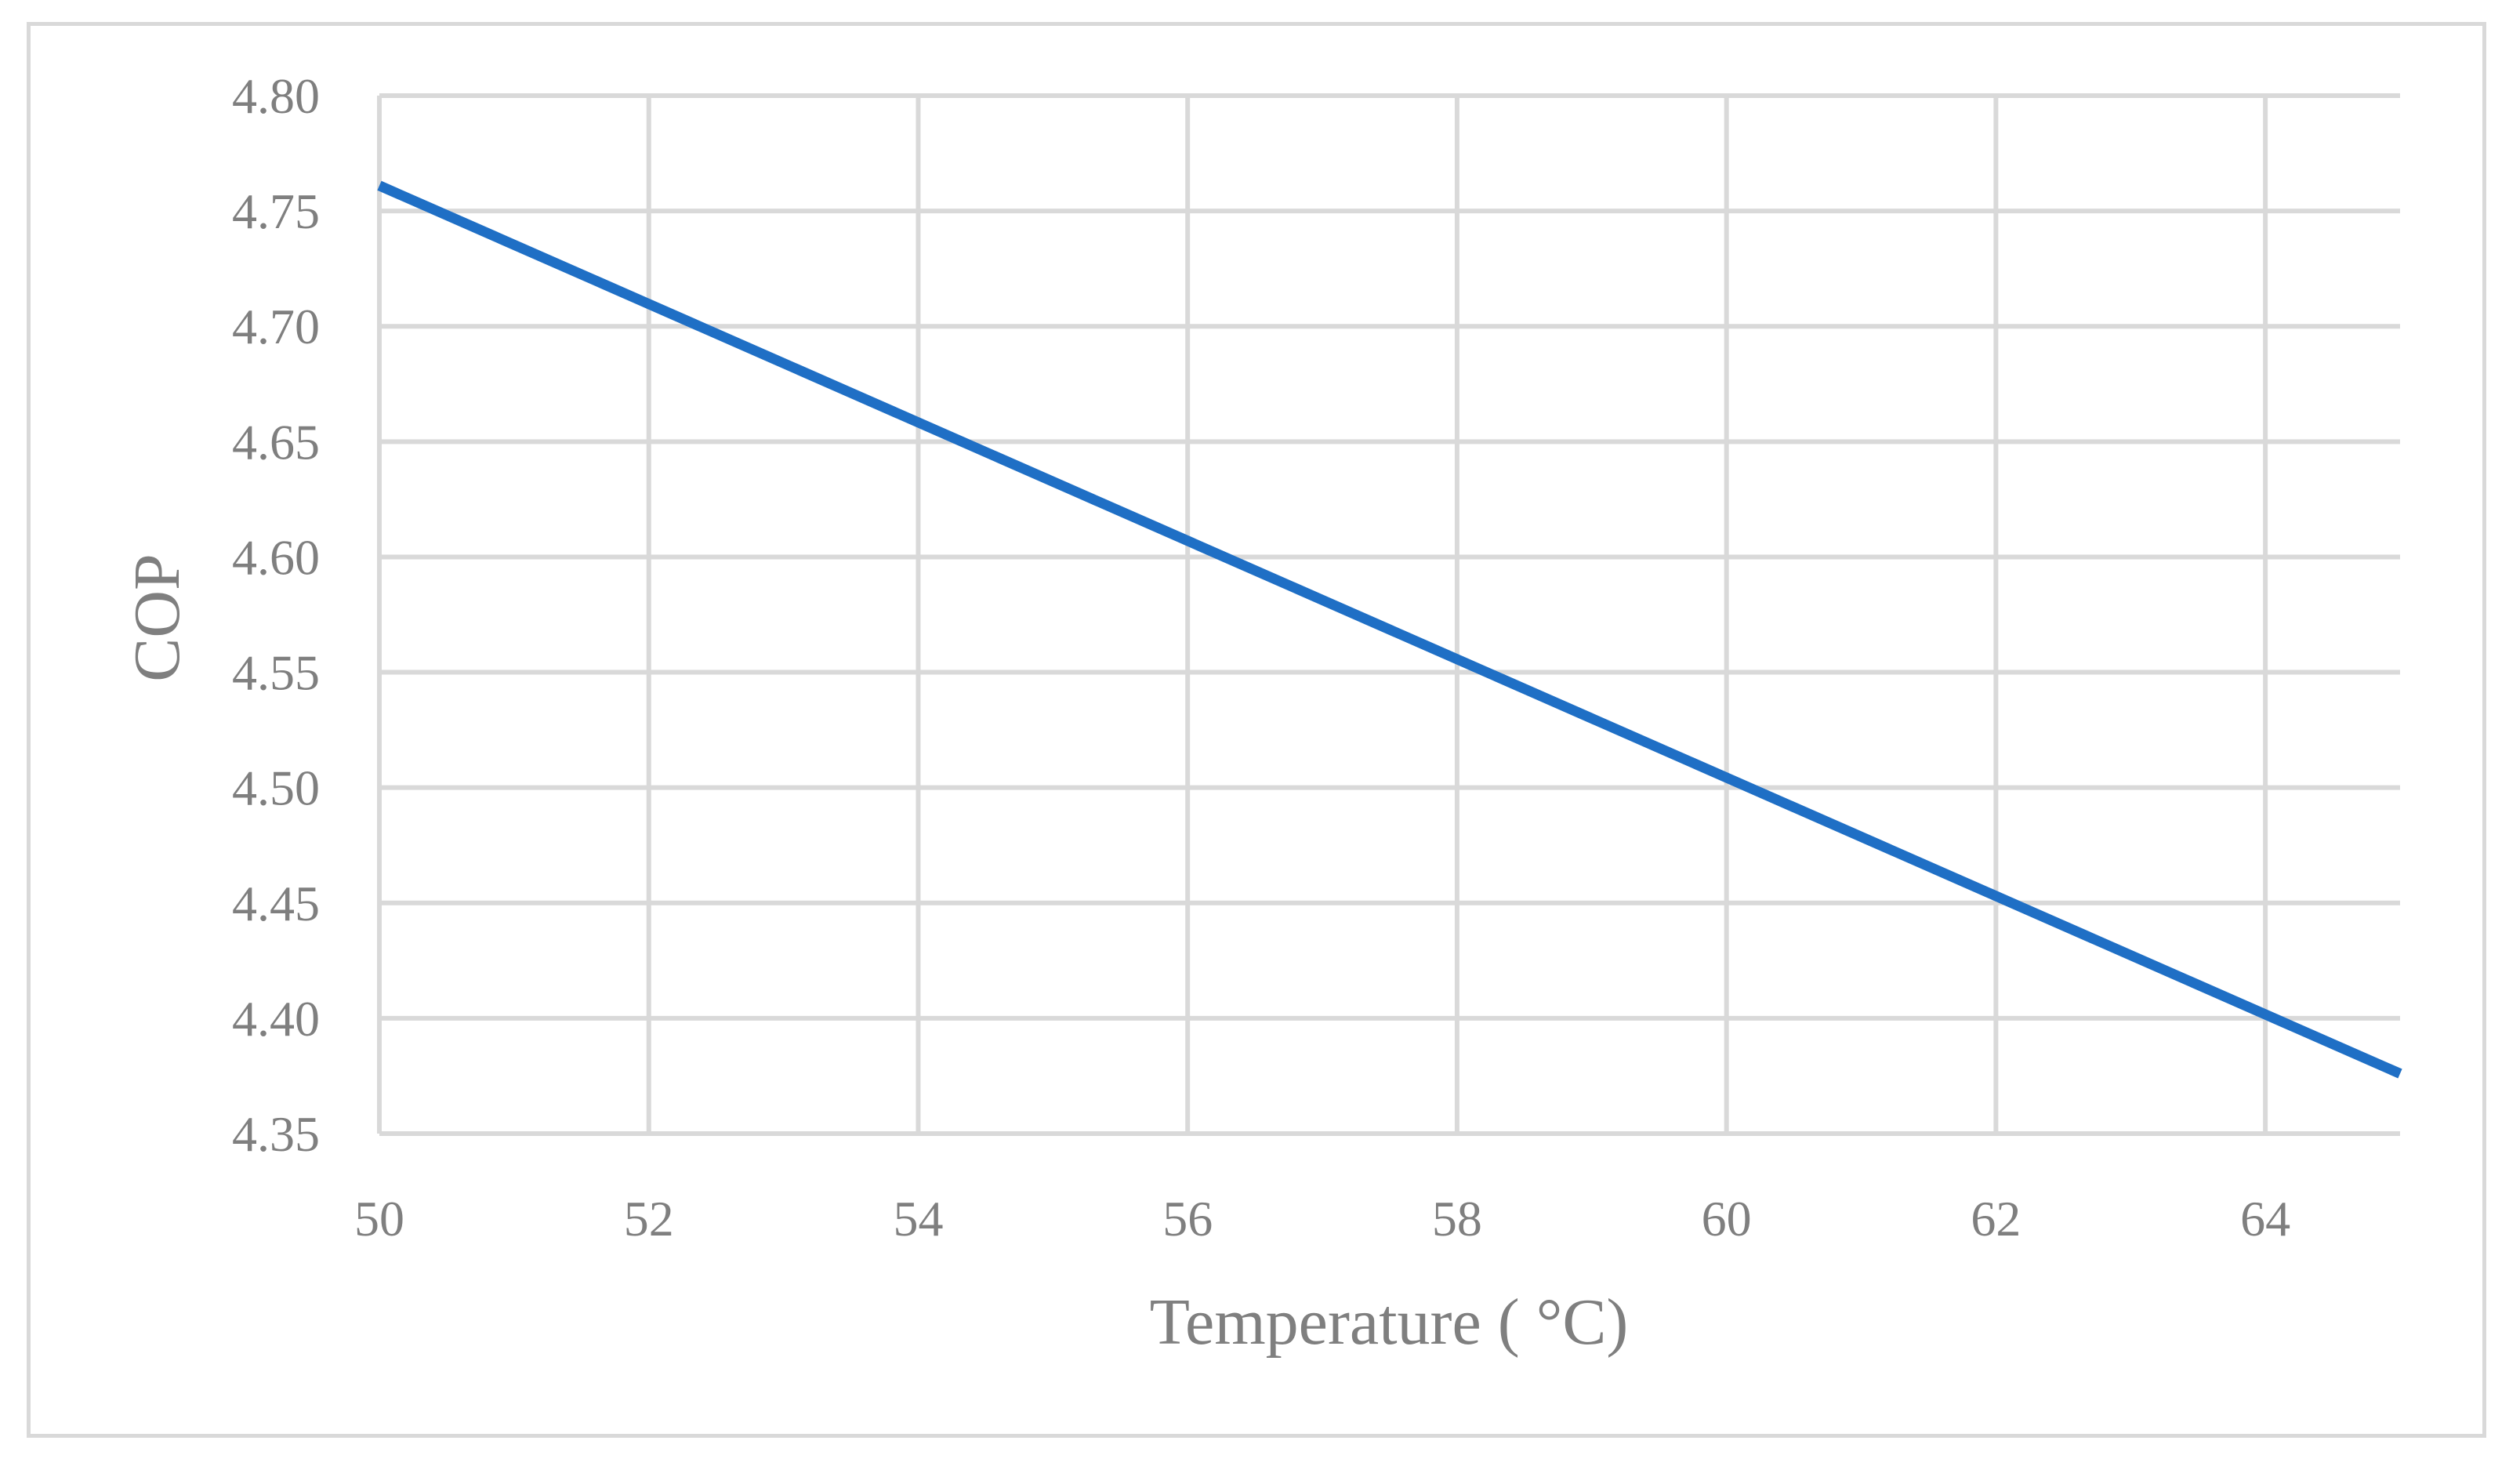 This screenshot has width=2520, height=1466. What do you see at coordinates (1322, 1218) in the screenshot?
I see `x-tick-labels: 50 52 54 56 58 60 62 64` at bounding box center [1322, 1218].